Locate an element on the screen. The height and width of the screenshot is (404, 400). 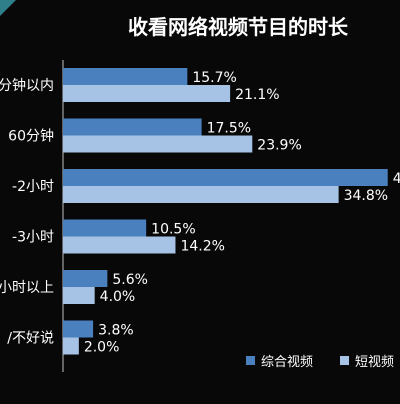
legend: 综合视频 短视频 is located at coordinates (320, 362).